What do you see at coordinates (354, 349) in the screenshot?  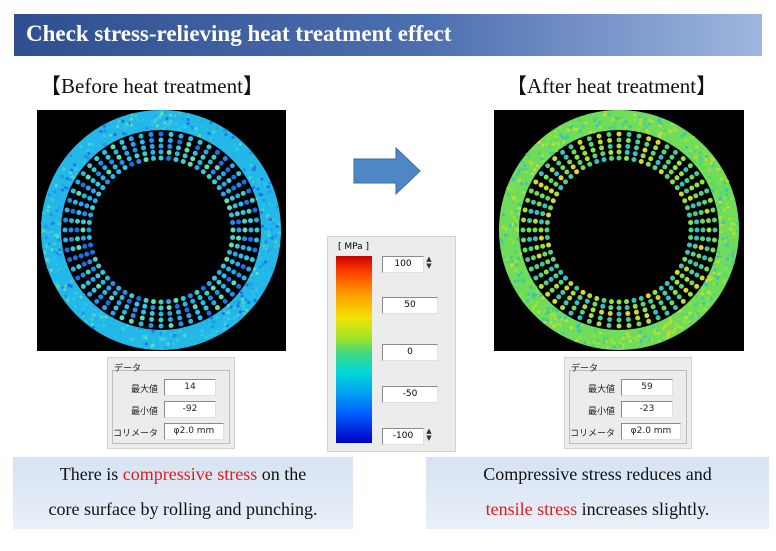 I see `color-gradient-bar` at bounding box center [354, 349].